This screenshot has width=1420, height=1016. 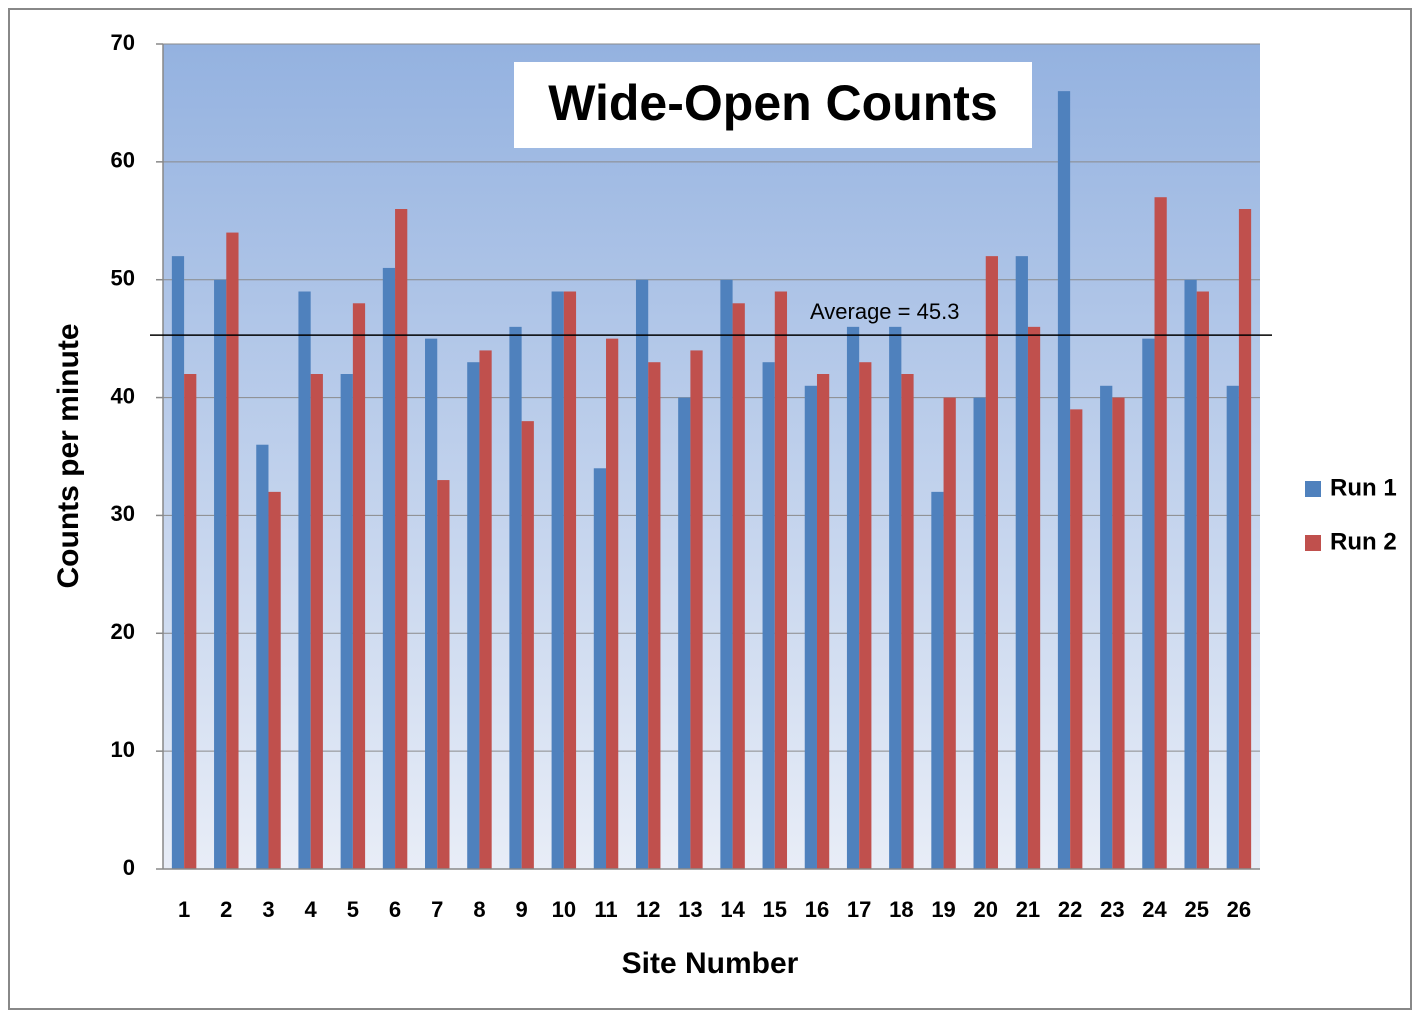 What do you see at coordinates (123, 749) in the screenshot?
I see `y-tick-label: 10` at bounding box center [123, 749].